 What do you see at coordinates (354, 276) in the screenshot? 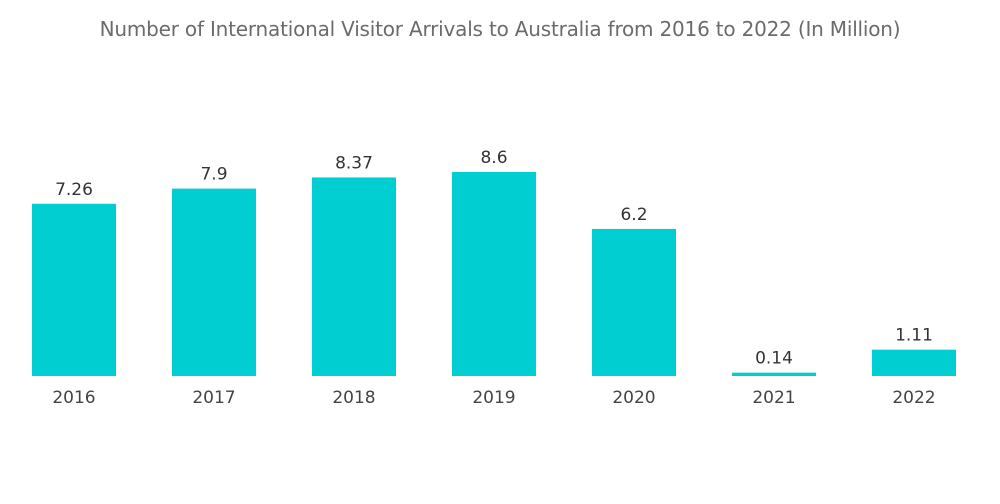
I see `bar-2018` at bounding box center [354, 276].